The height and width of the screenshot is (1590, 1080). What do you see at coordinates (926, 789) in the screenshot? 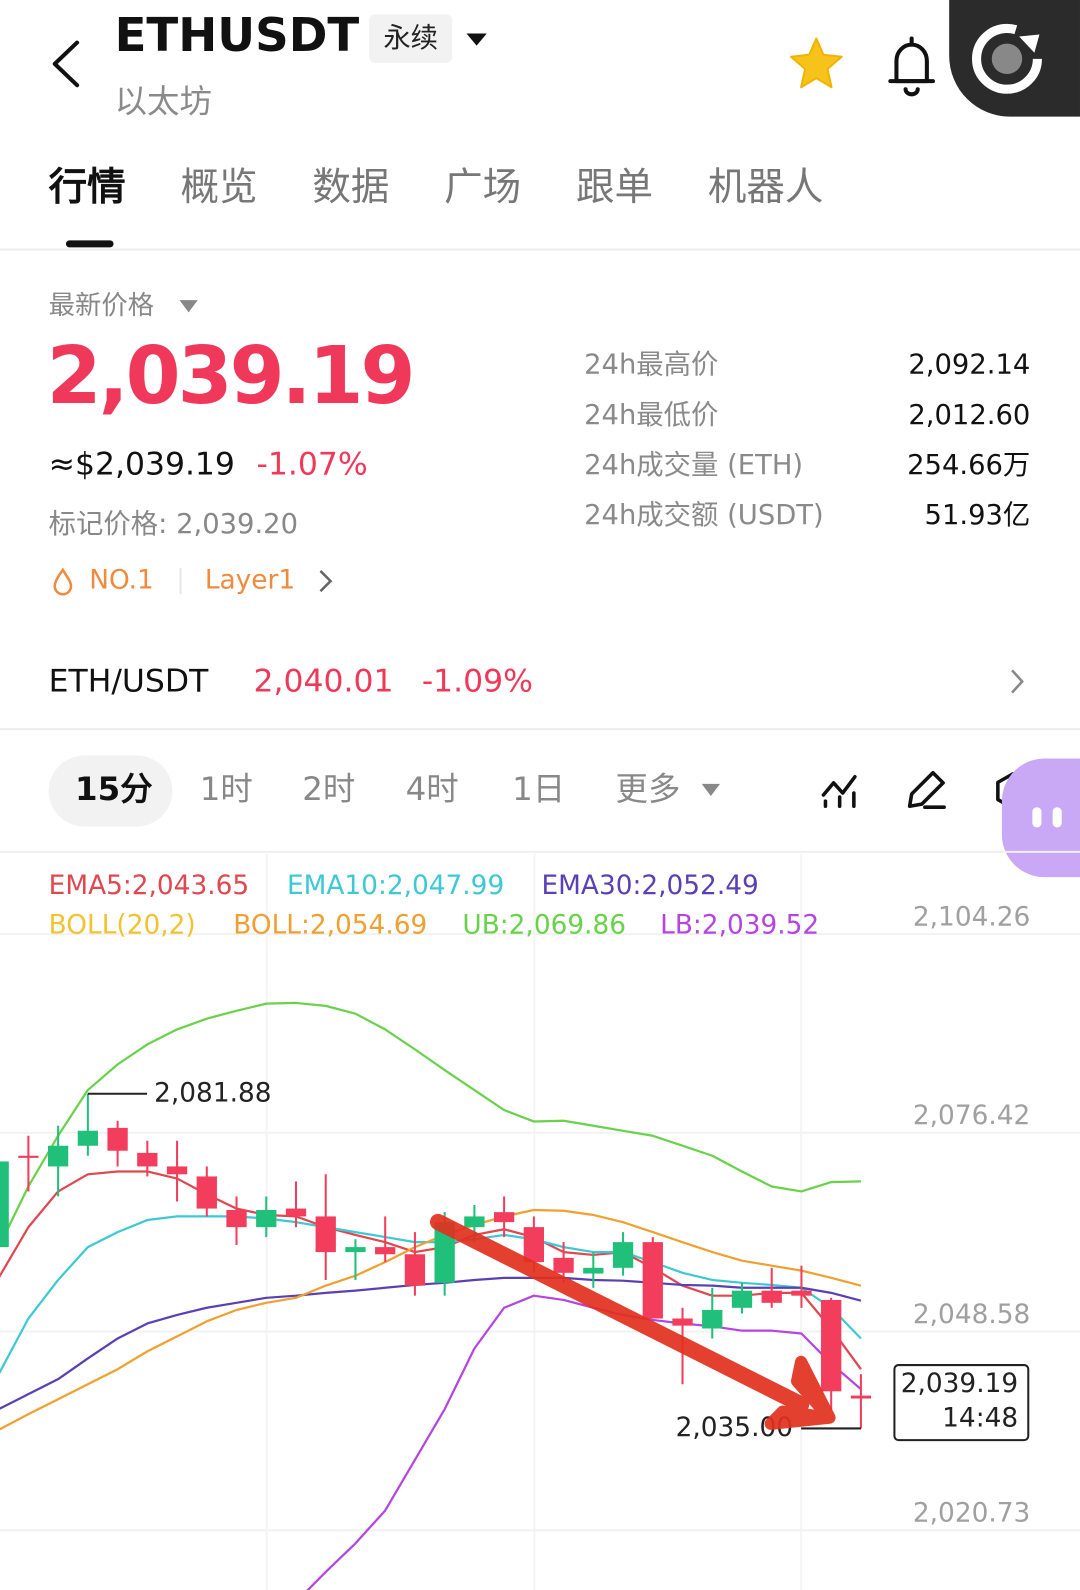
I see `draw-icon` at bounding box center [926, 789].